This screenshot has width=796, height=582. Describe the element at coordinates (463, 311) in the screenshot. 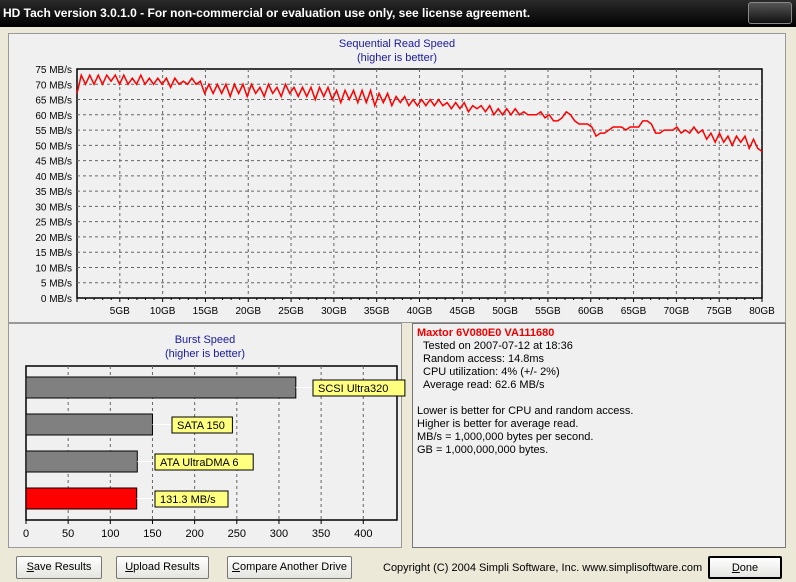

I see `x-tick-label: 45GB` at that location.